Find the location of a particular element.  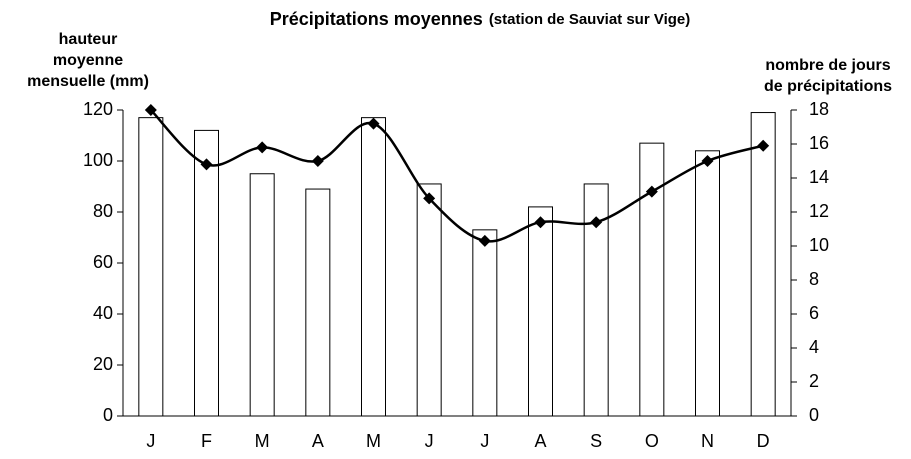

y-tick-label: 40 is located at coordinates (103, 313).